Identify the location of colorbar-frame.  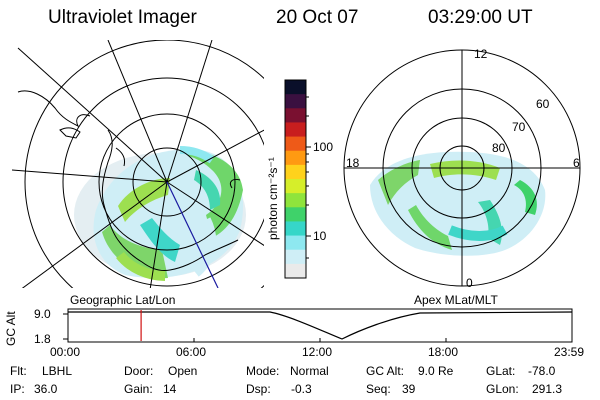
(295, 179).